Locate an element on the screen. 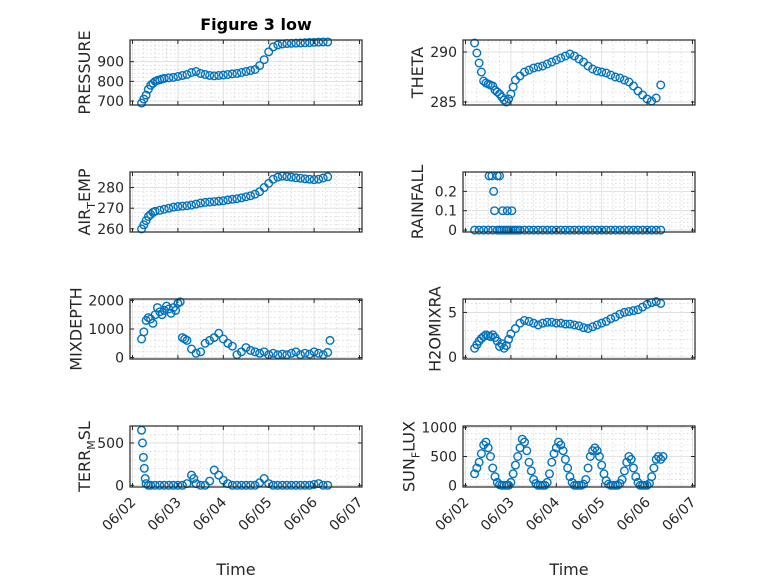 The image size is (778, 583). ylabel-4: MIXDEPTH is located at coordinates (76, 328).